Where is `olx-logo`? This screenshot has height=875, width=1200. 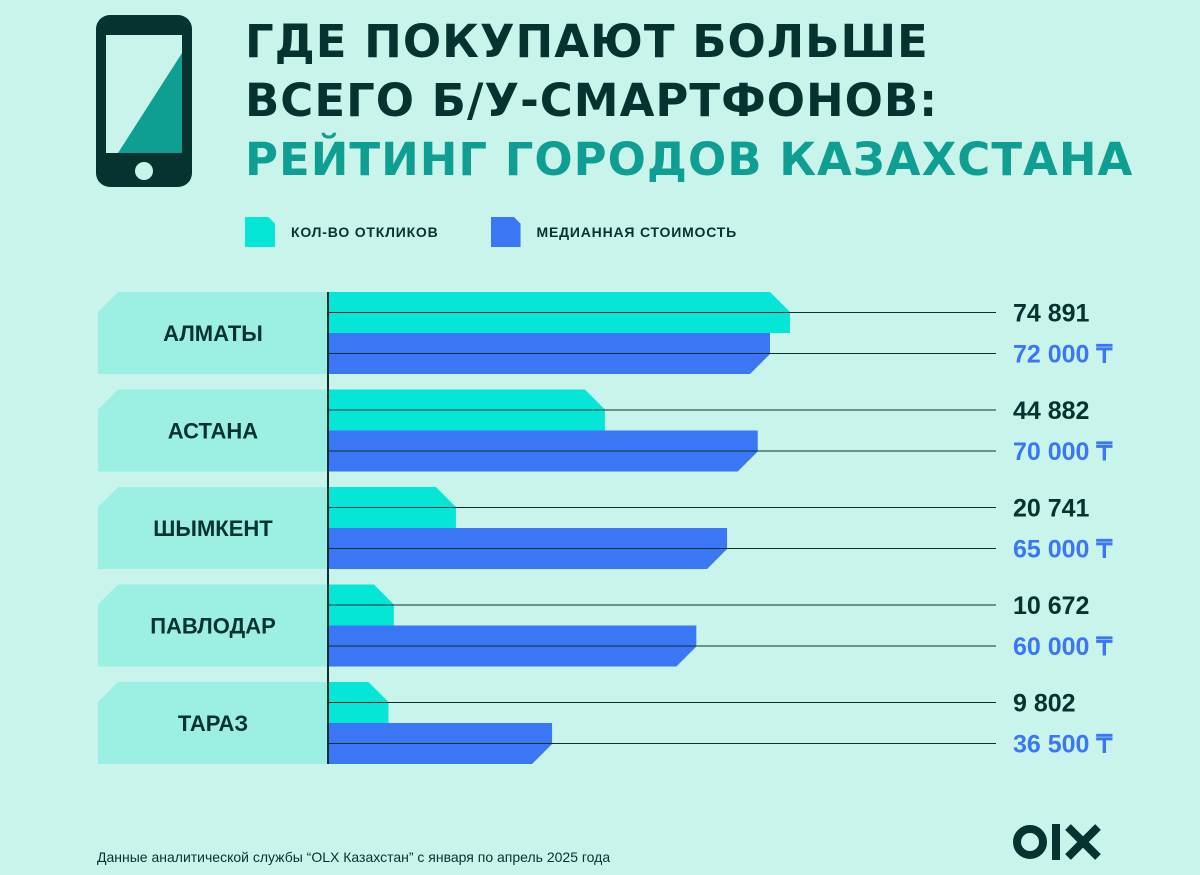 olx-logo is located at coordinates (1057, 842).